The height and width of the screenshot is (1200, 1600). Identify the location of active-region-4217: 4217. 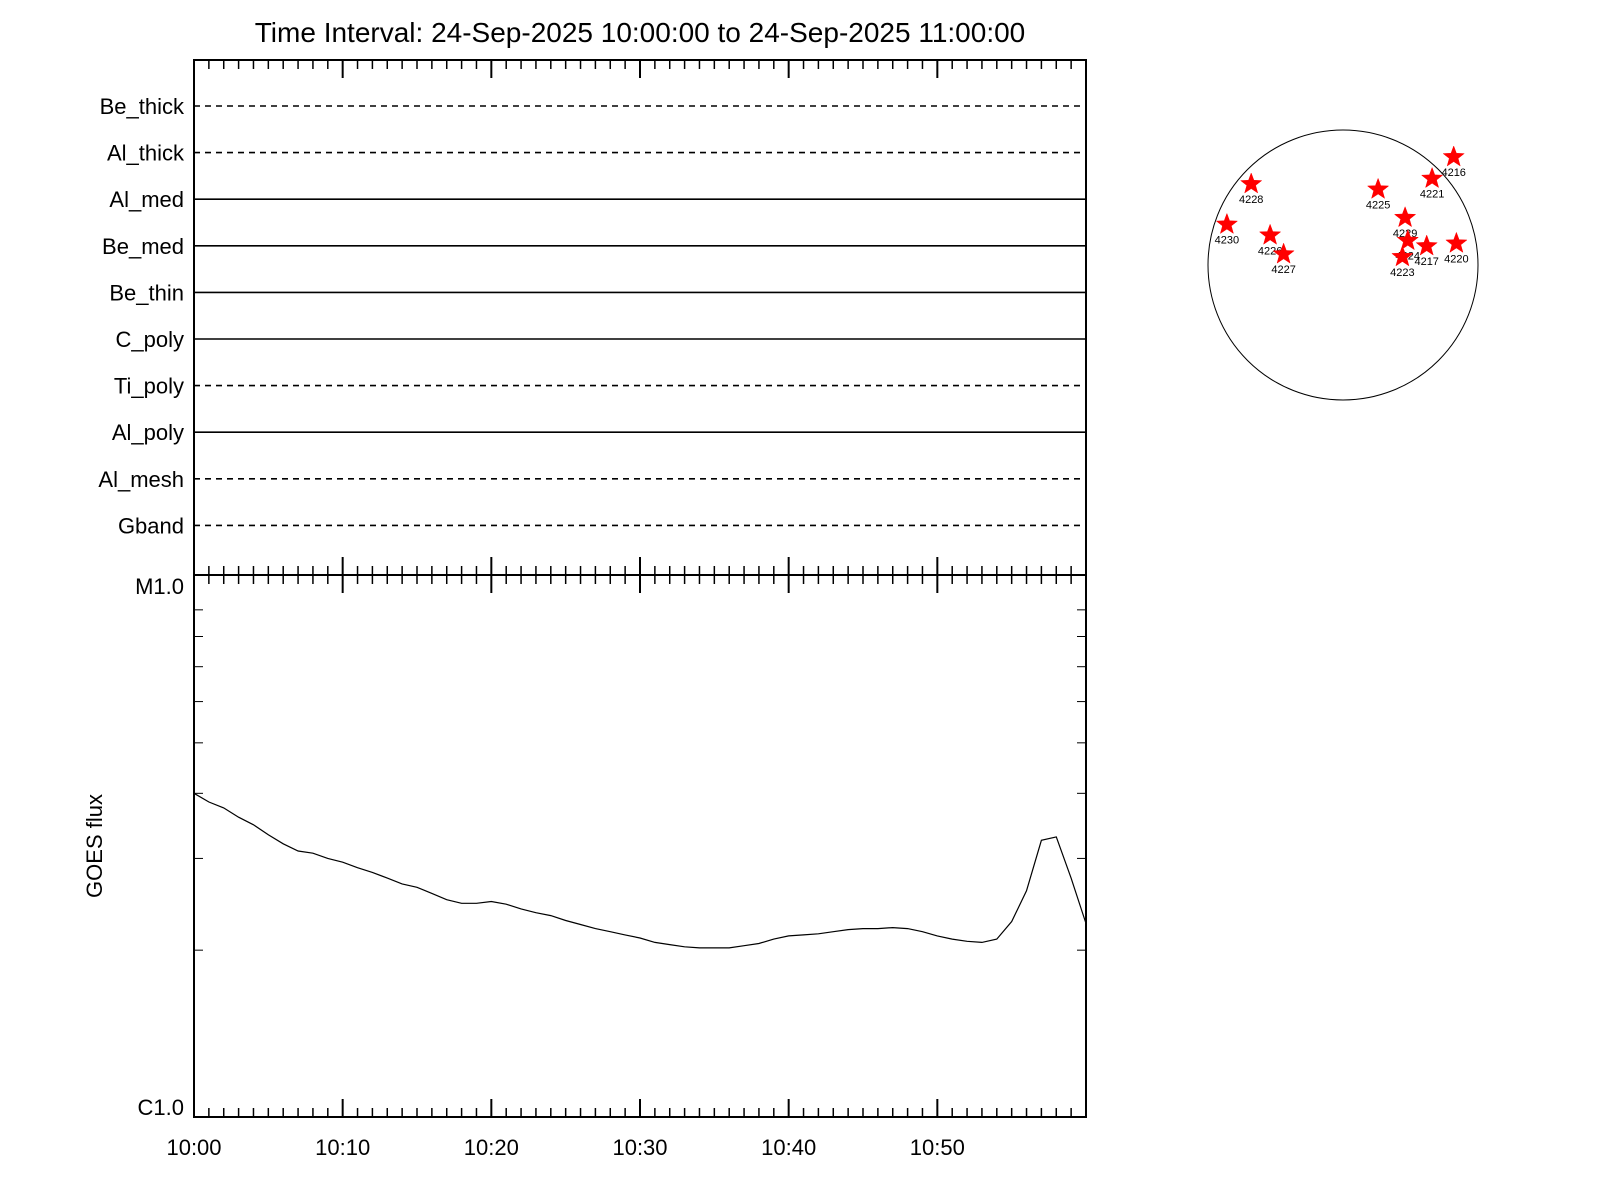
(1426, 251).